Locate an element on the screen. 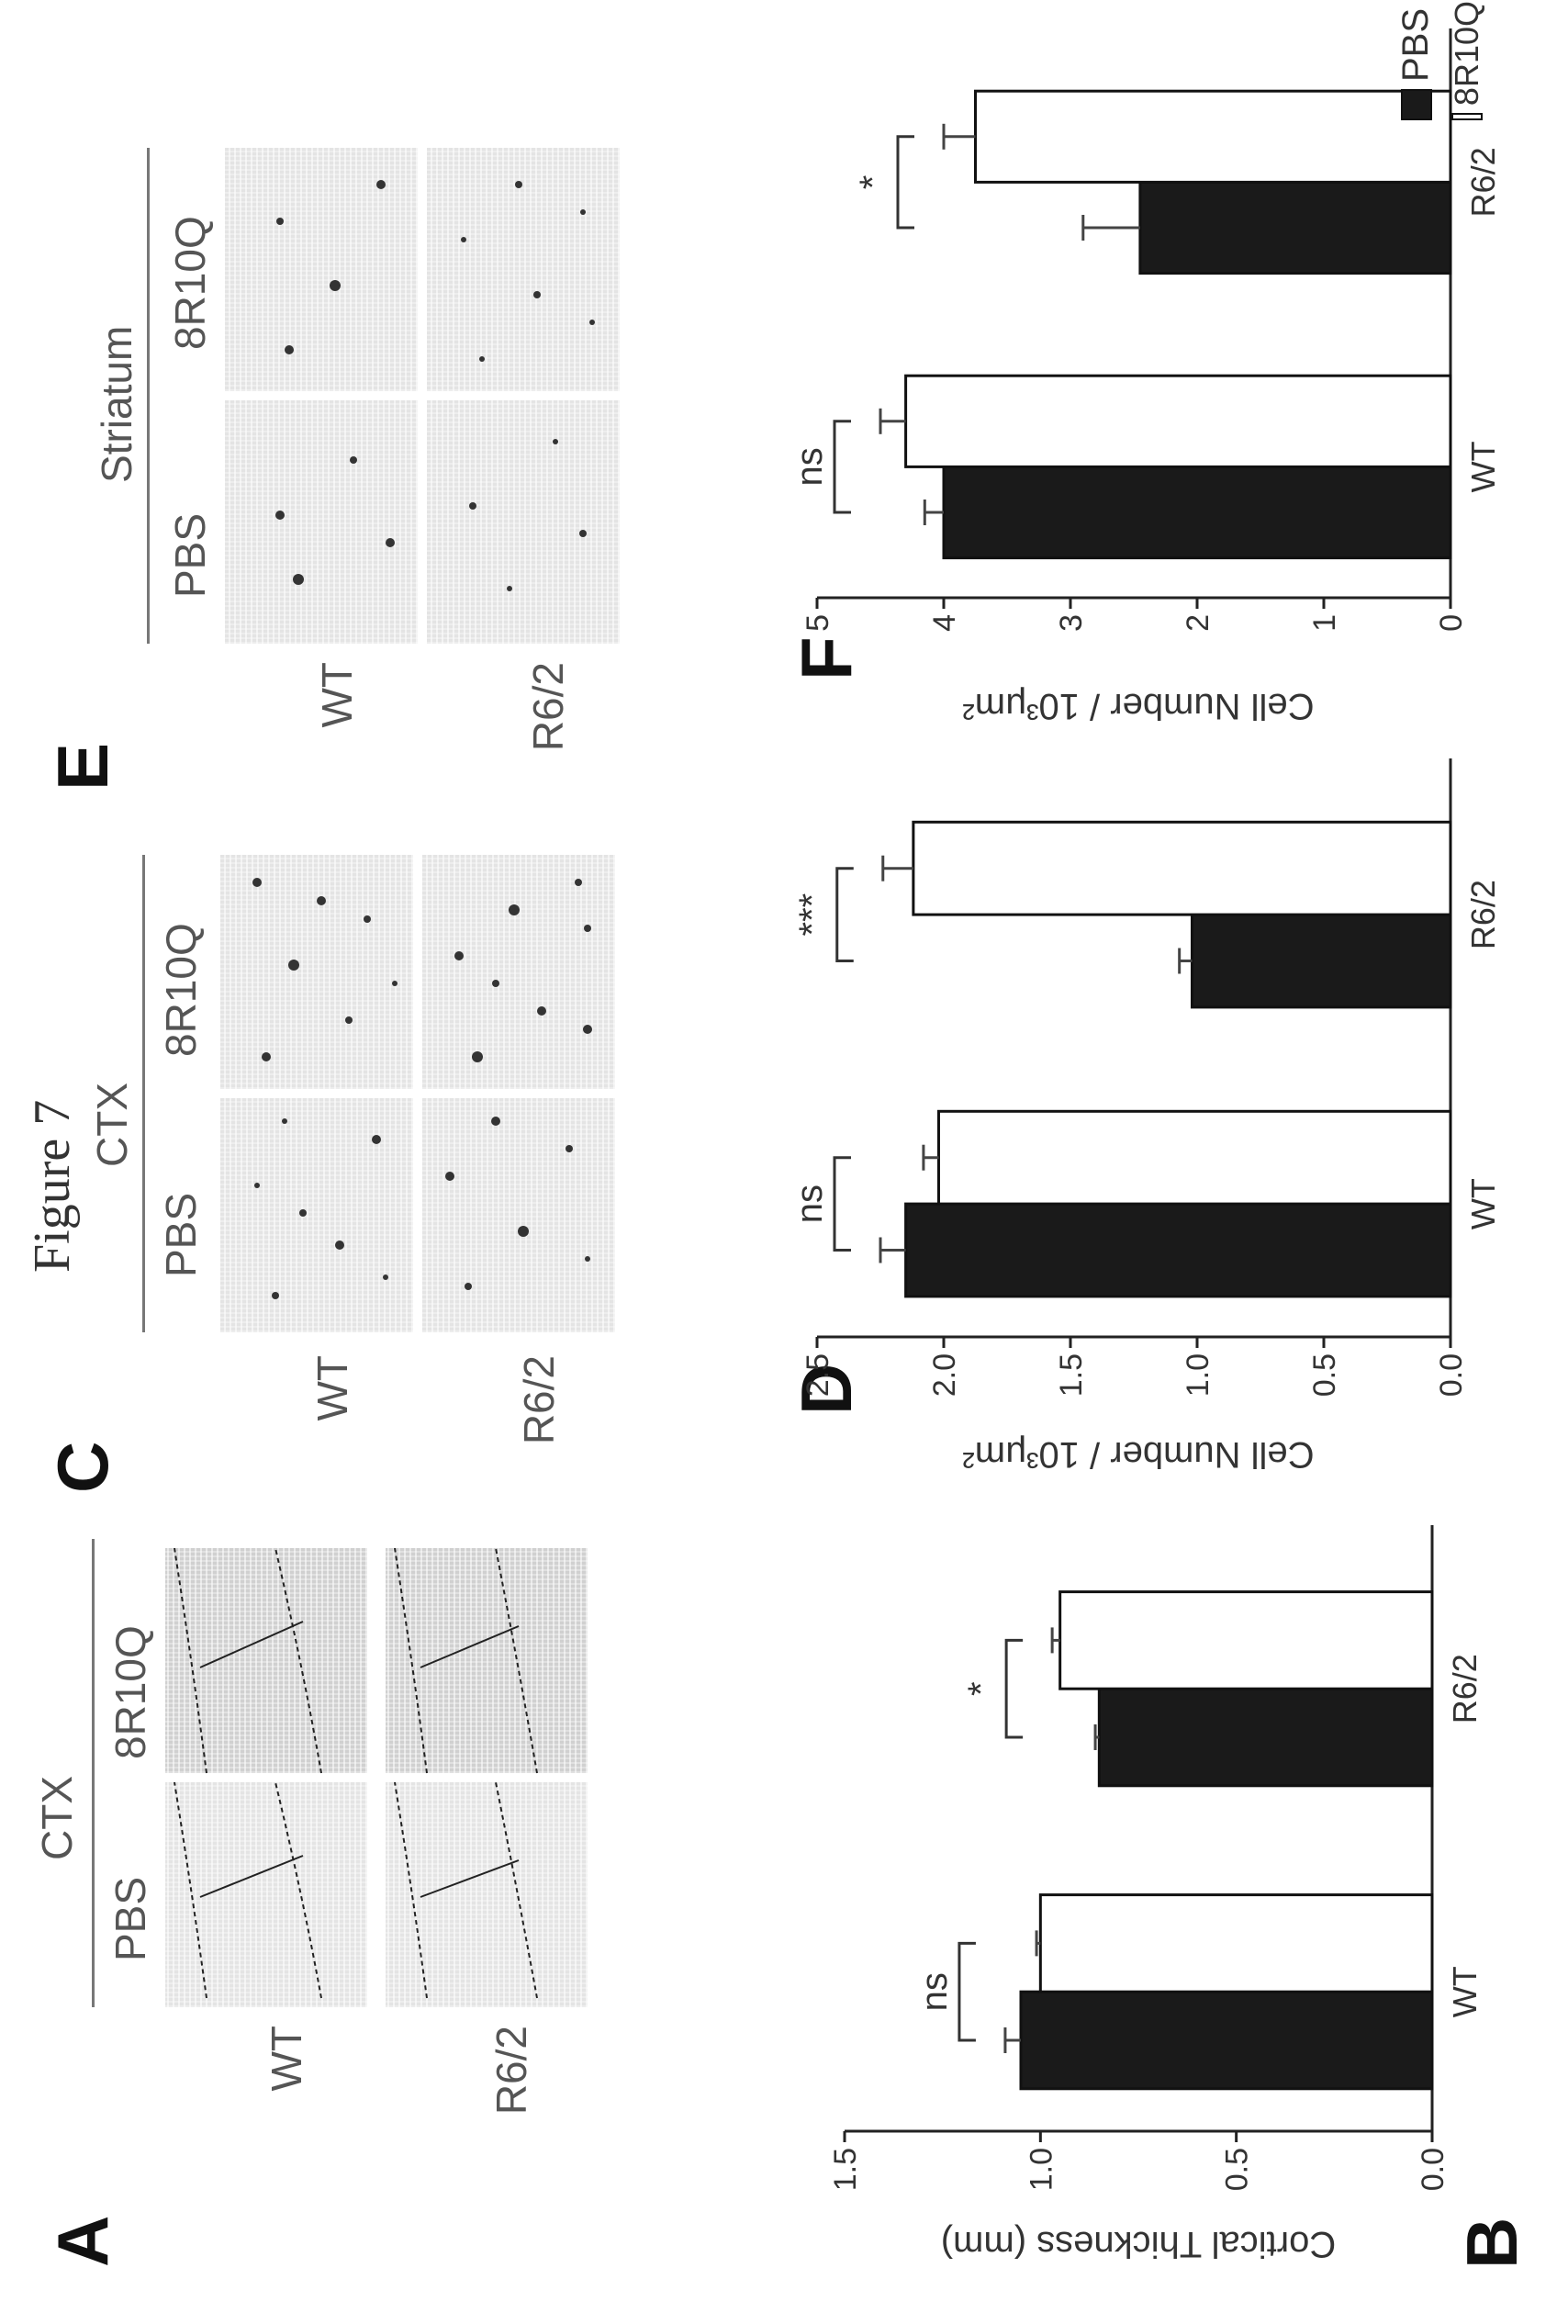 The height and width of the screenshot is (2324, 1568). chart-b-bar-8r10q-wt is located at coordinates (1236, 1943).